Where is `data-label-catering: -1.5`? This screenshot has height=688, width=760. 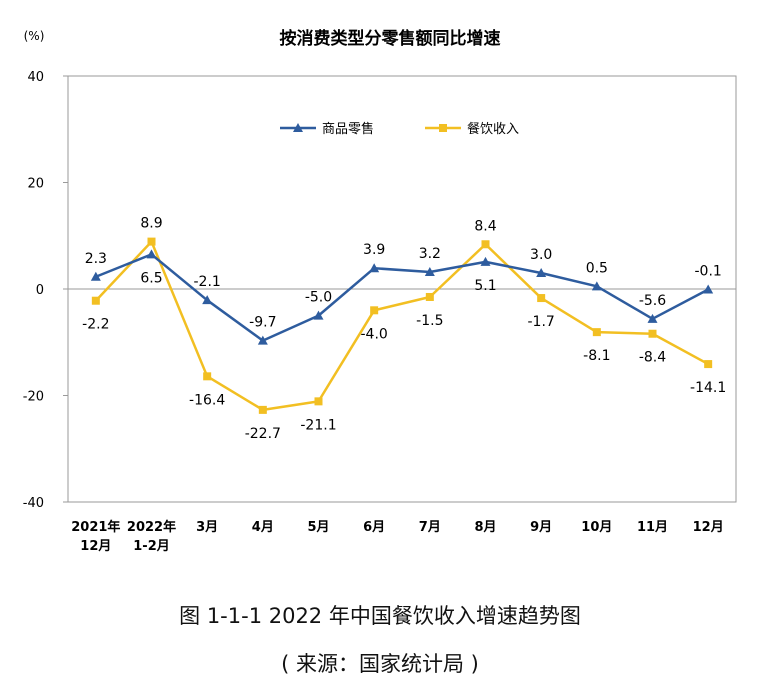
data-label-catering: -1.5 is located at coordinates (429, 321).